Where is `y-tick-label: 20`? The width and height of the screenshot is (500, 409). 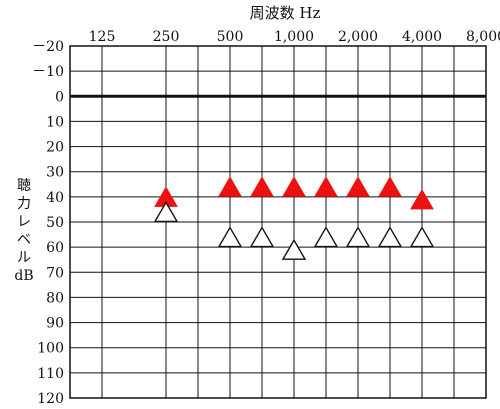
y-tick-label: 20 is located at coordinates (55, 148).